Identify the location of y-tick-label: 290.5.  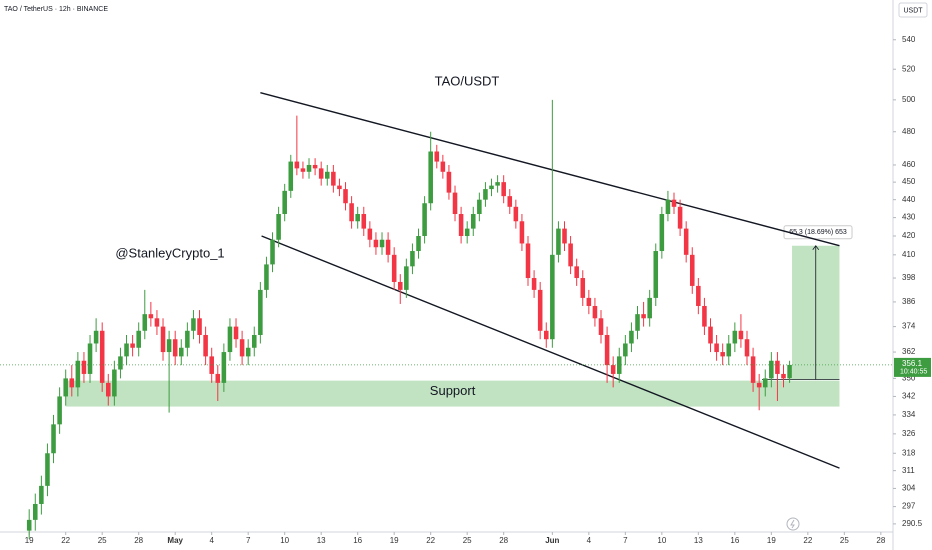
(912, 523).